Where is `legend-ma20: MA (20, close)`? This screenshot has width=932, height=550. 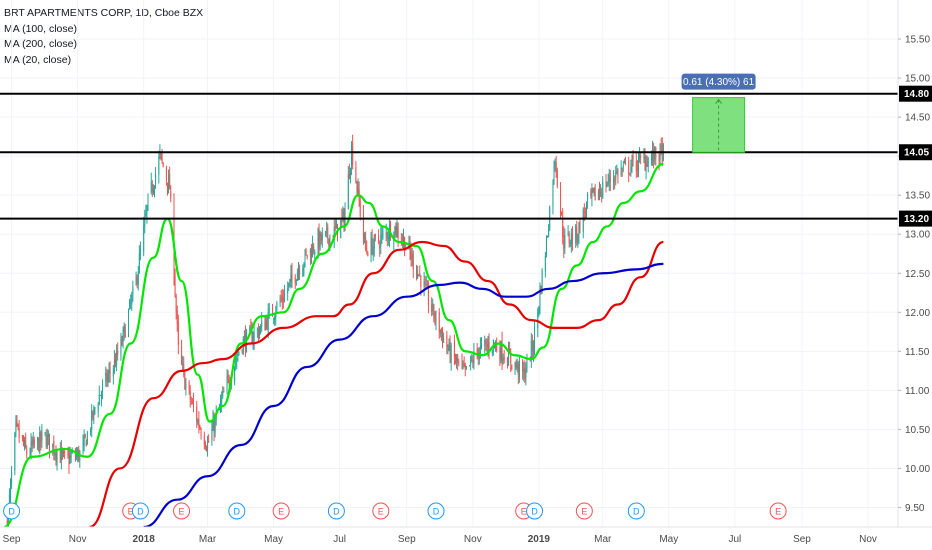 legend-ma20: MA (20, close) is located at coordinates (38, 59).